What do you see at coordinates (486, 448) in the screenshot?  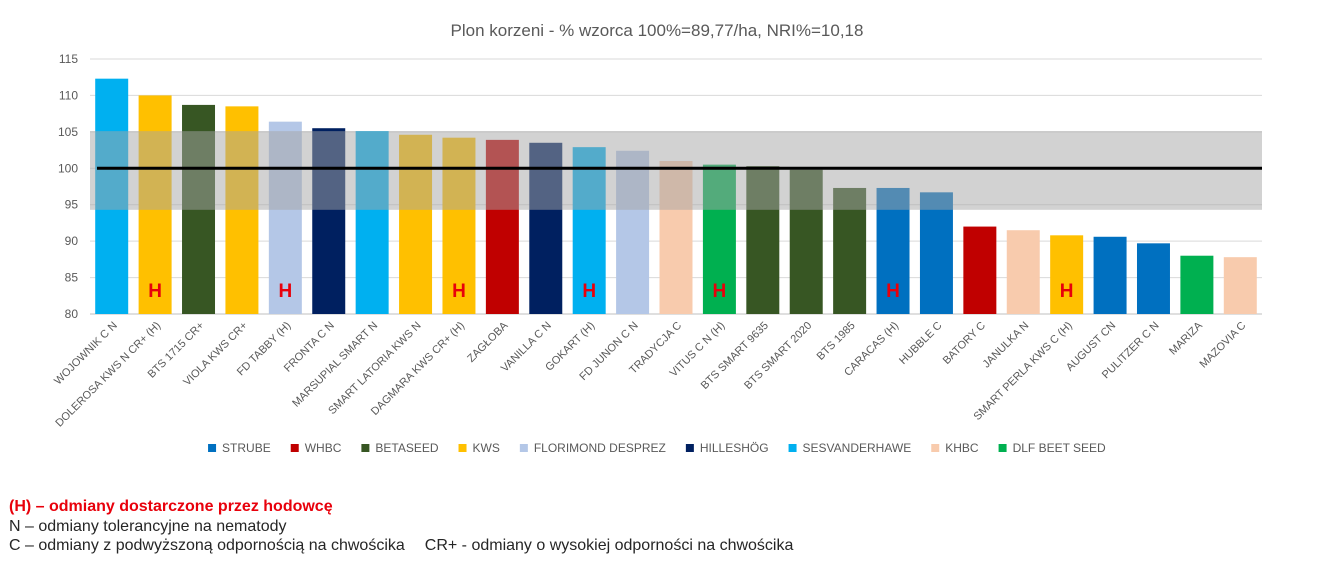 I see `legend-label: KWS` at bounding box center [486, 448].